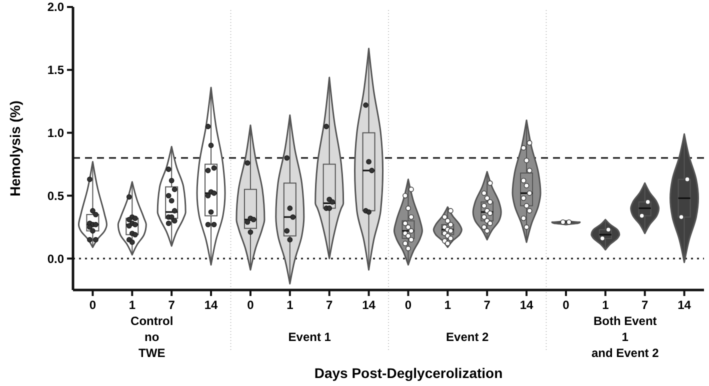 The image size is (709, 386). Describe the element at coordinates (55, 133) in the screenshot. I see `y-tick-label: 1.0` at that location.